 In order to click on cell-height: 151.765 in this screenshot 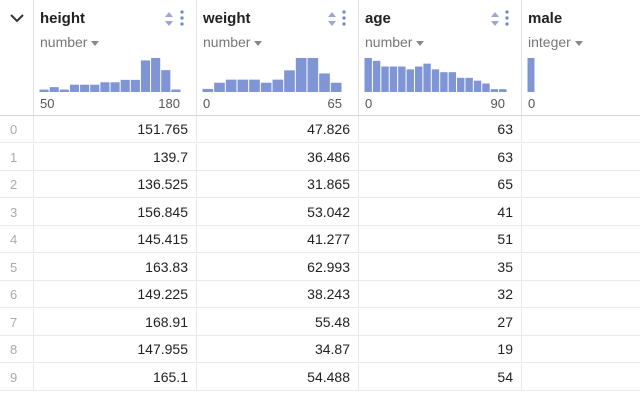, I will do `click(115, 129)`.